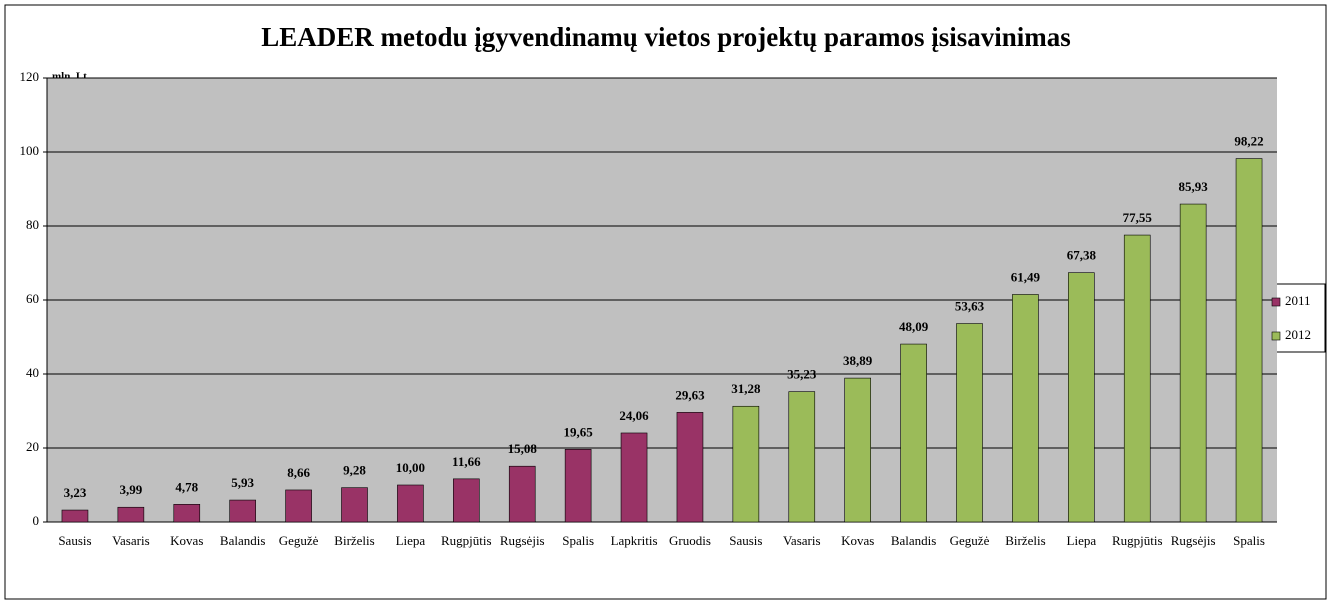  Describe the element at coordinates (1082, 255) in the screenshot. I see `data-label: 67,38` at that location.